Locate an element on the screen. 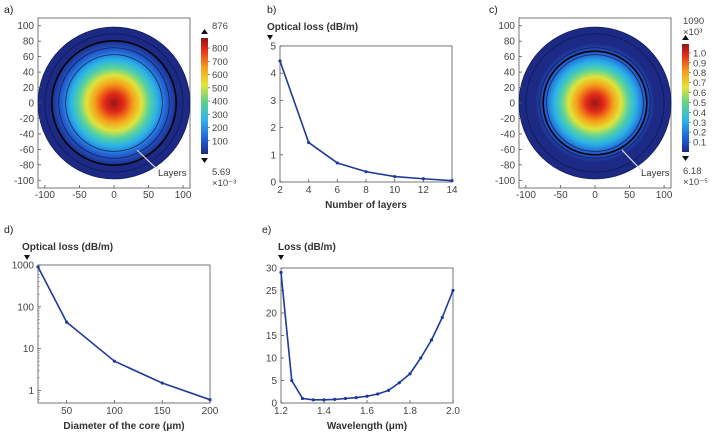  panel-e-plot is located at coordinates (367, 336).